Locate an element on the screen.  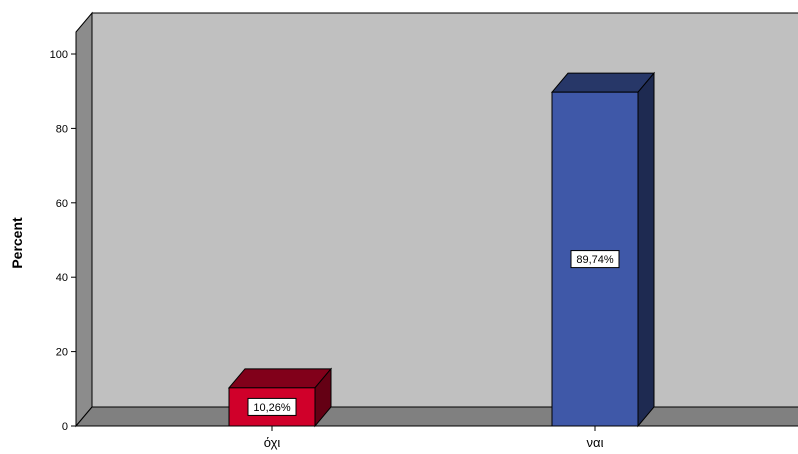
bar-side-face is located at coordinates (646, 249).